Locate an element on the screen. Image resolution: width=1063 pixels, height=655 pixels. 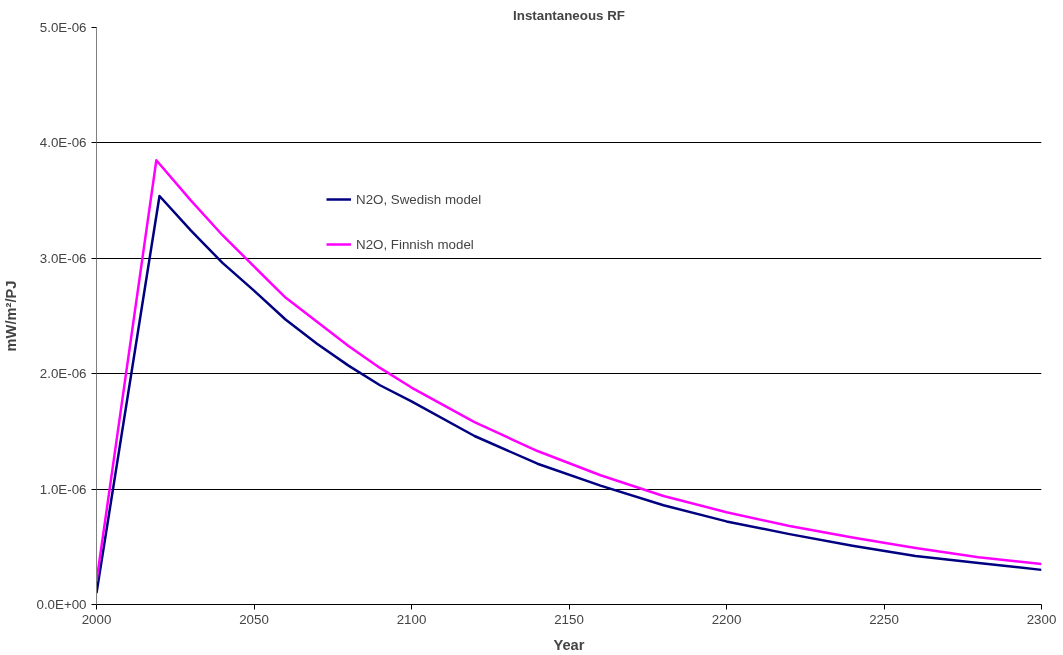
x-tick-label: 2200 is located at coordinates (726, 619).